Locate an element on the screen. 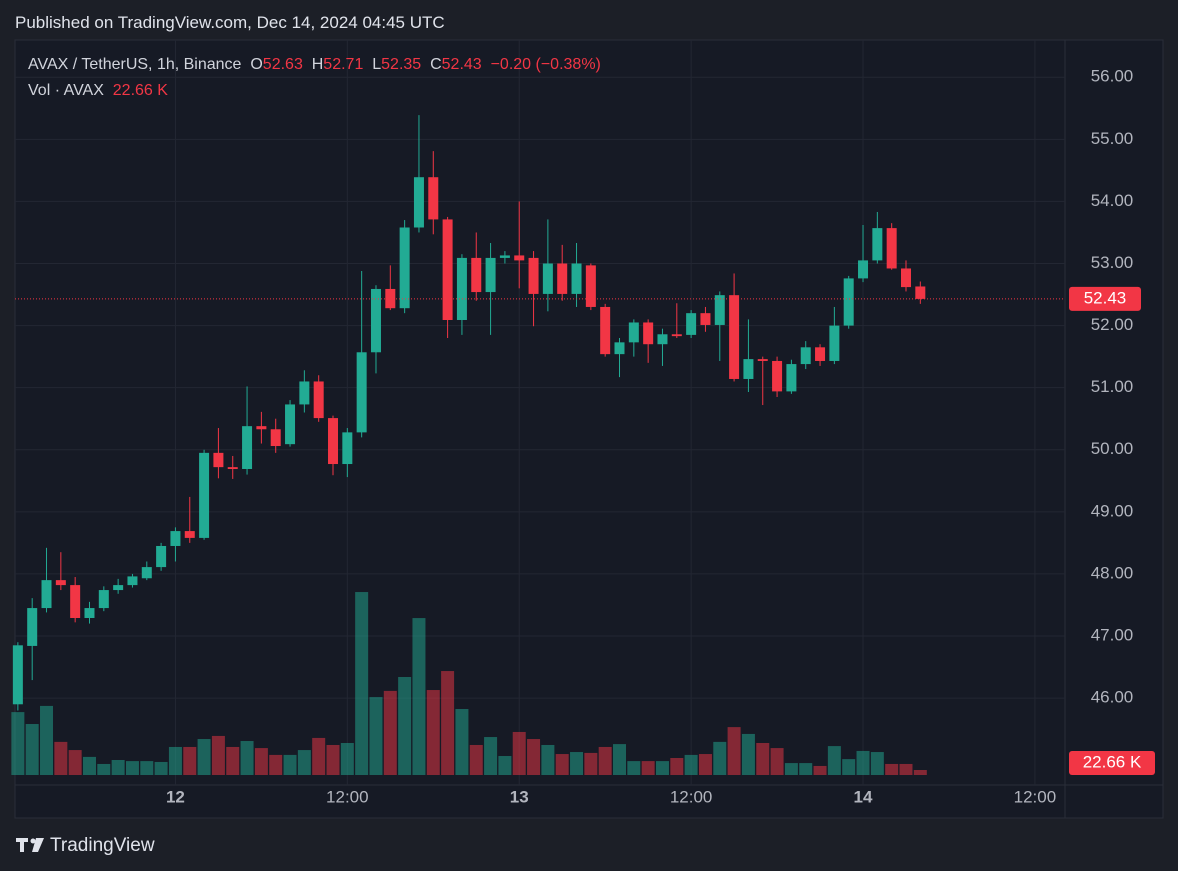 The width and height of the screenshot is (1178, 871). open-value: 52.63 is located at coordinates (282, 64).